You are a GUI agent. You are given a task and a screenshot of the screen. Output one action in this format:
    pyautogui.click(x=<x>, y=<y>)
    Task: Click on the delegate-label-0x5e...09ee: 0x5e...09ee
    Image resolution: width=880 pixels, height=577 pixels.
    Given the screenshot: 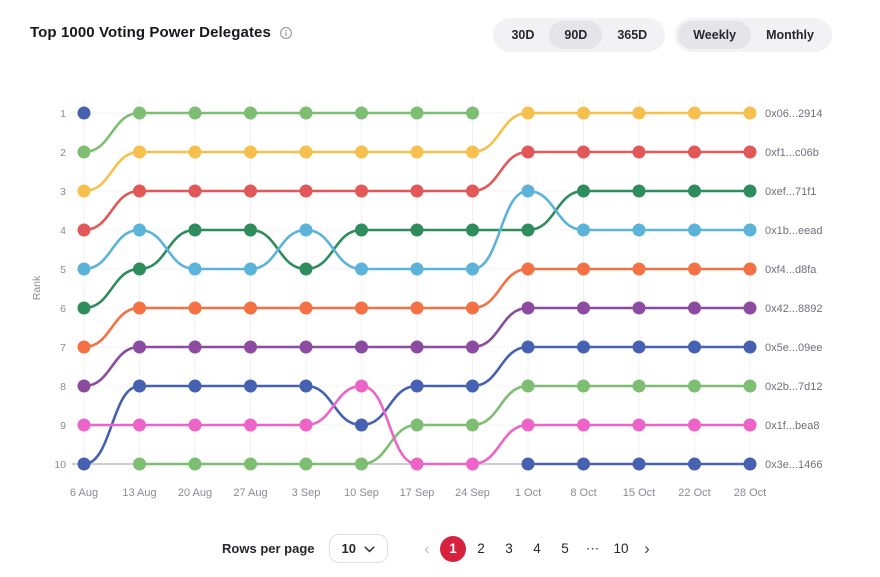 What is the action you would take?
    pyautogui.click(x=794, y=348)
    